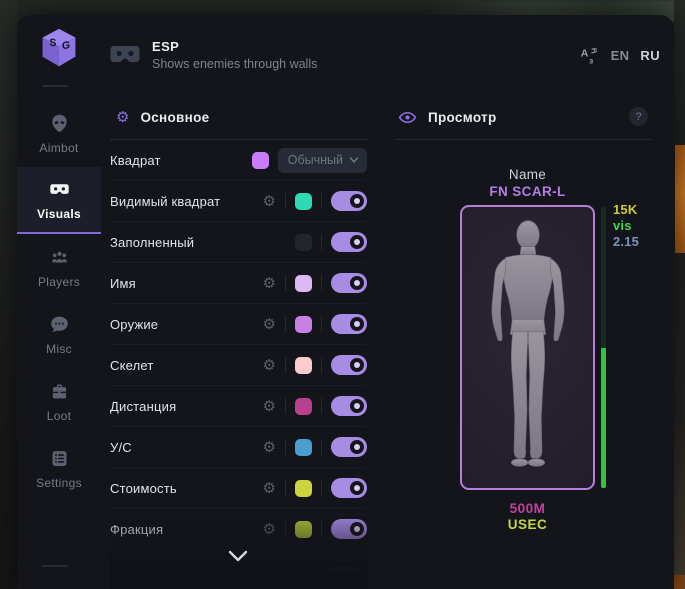 The height and width of the screenshot is (589, 685). Describe the element at coordinates (638, 116) in the screenshot. I see `help-button: ?` at that location.